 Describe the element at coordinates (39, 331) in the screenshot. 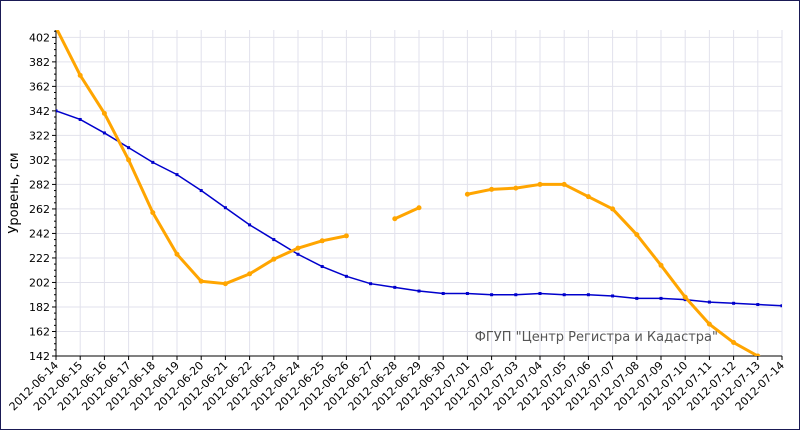

I see `y-tick-label: 162` at that location.